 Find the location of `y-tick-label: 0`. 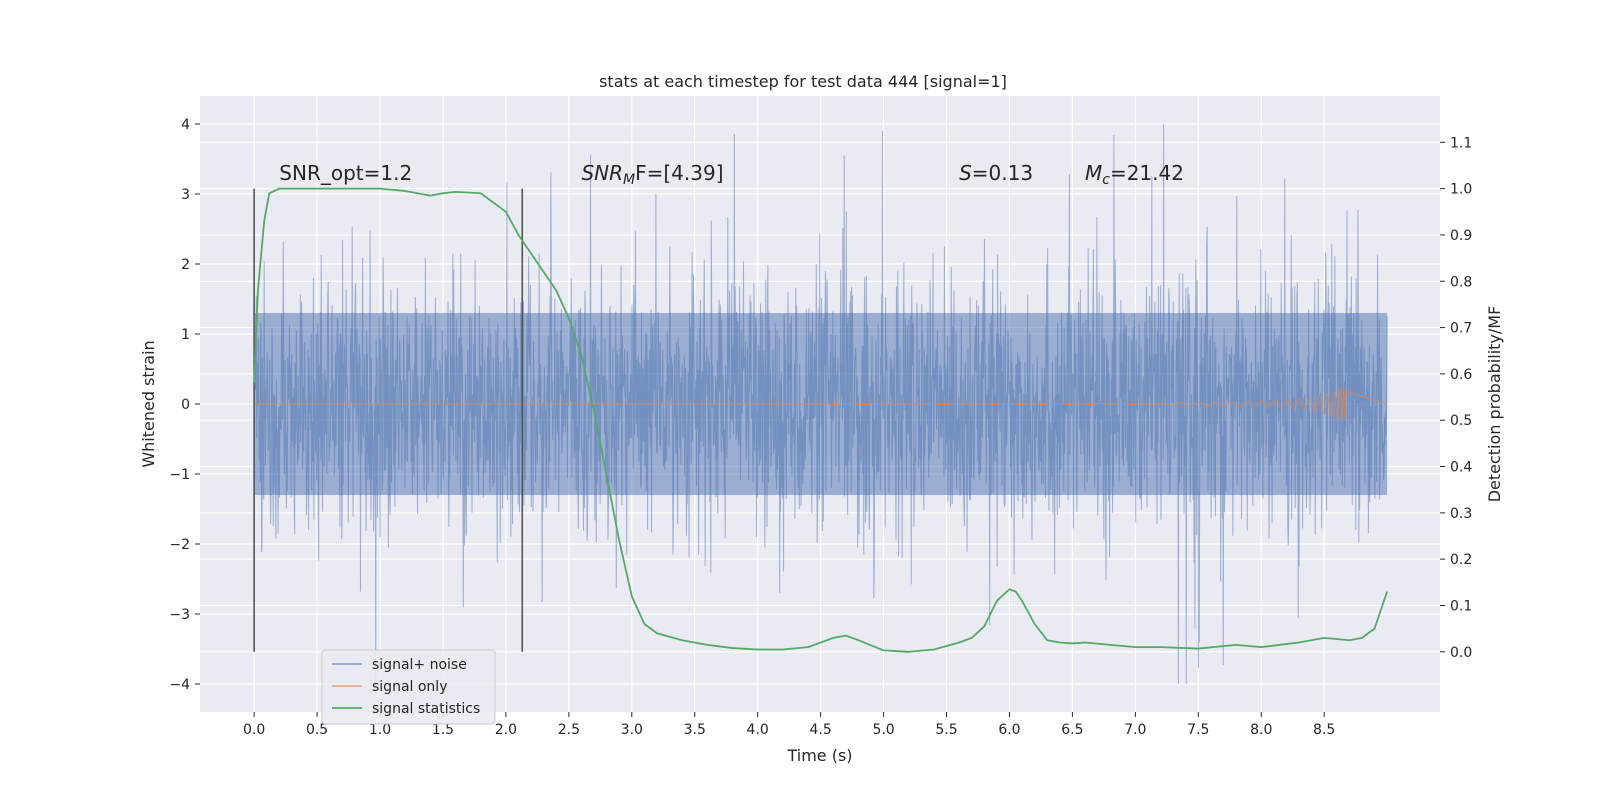

y-tick-label: 0 is located at coordinates (185, 405).